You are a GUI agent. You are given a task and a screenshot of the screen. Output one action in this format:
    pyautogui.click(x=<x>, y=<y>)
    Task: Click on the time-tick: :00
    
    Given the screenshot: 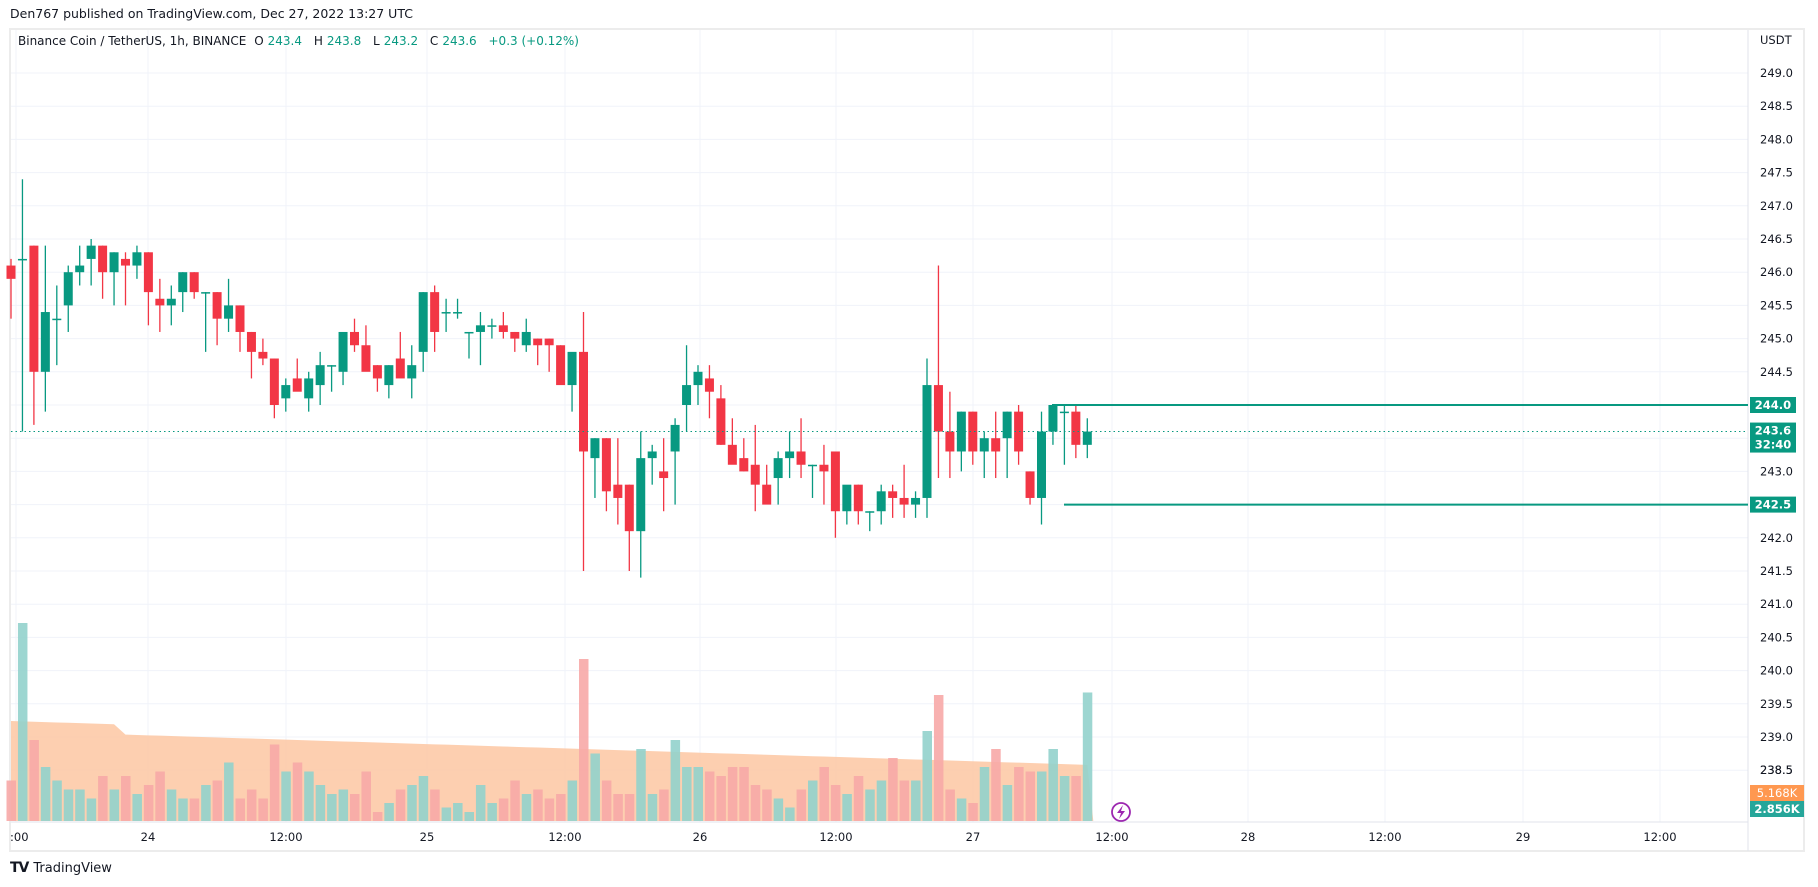 What is the action you would take?
    pyautogui.click(x=19, y=837)
    